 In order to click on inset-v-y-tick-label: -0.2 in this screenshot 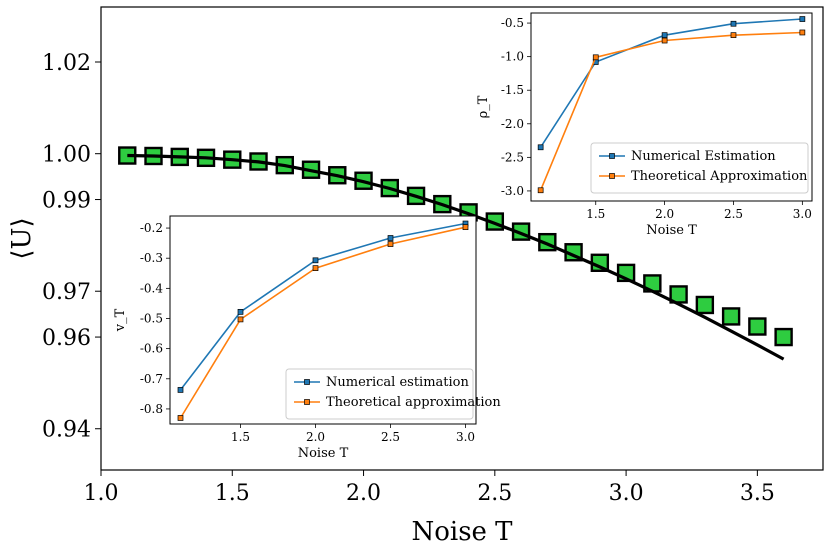, I will do `click(151, 228)`.